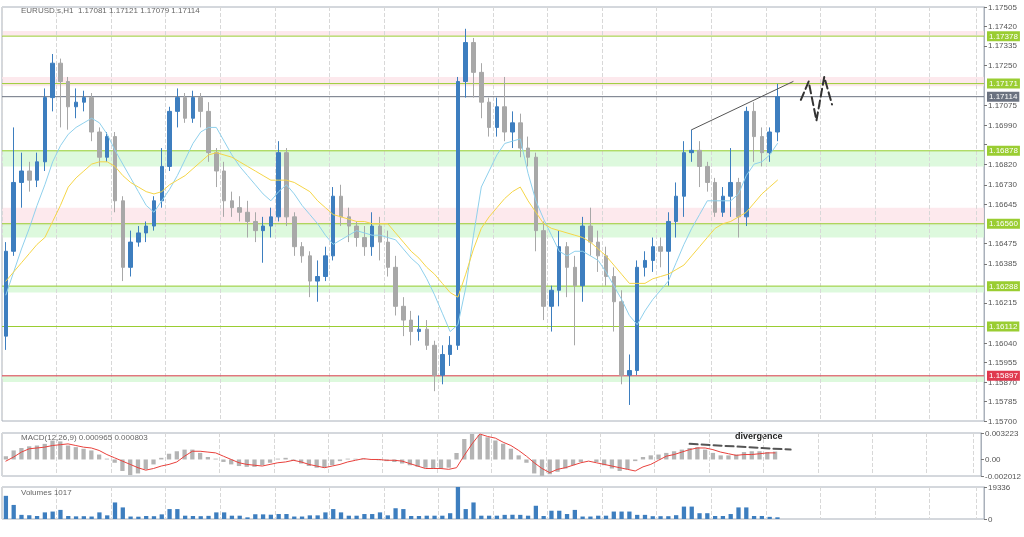 The height and width of the screenshot is (537, 1024). I want to click on y-tick-label: 0.00, so click(993, 459).